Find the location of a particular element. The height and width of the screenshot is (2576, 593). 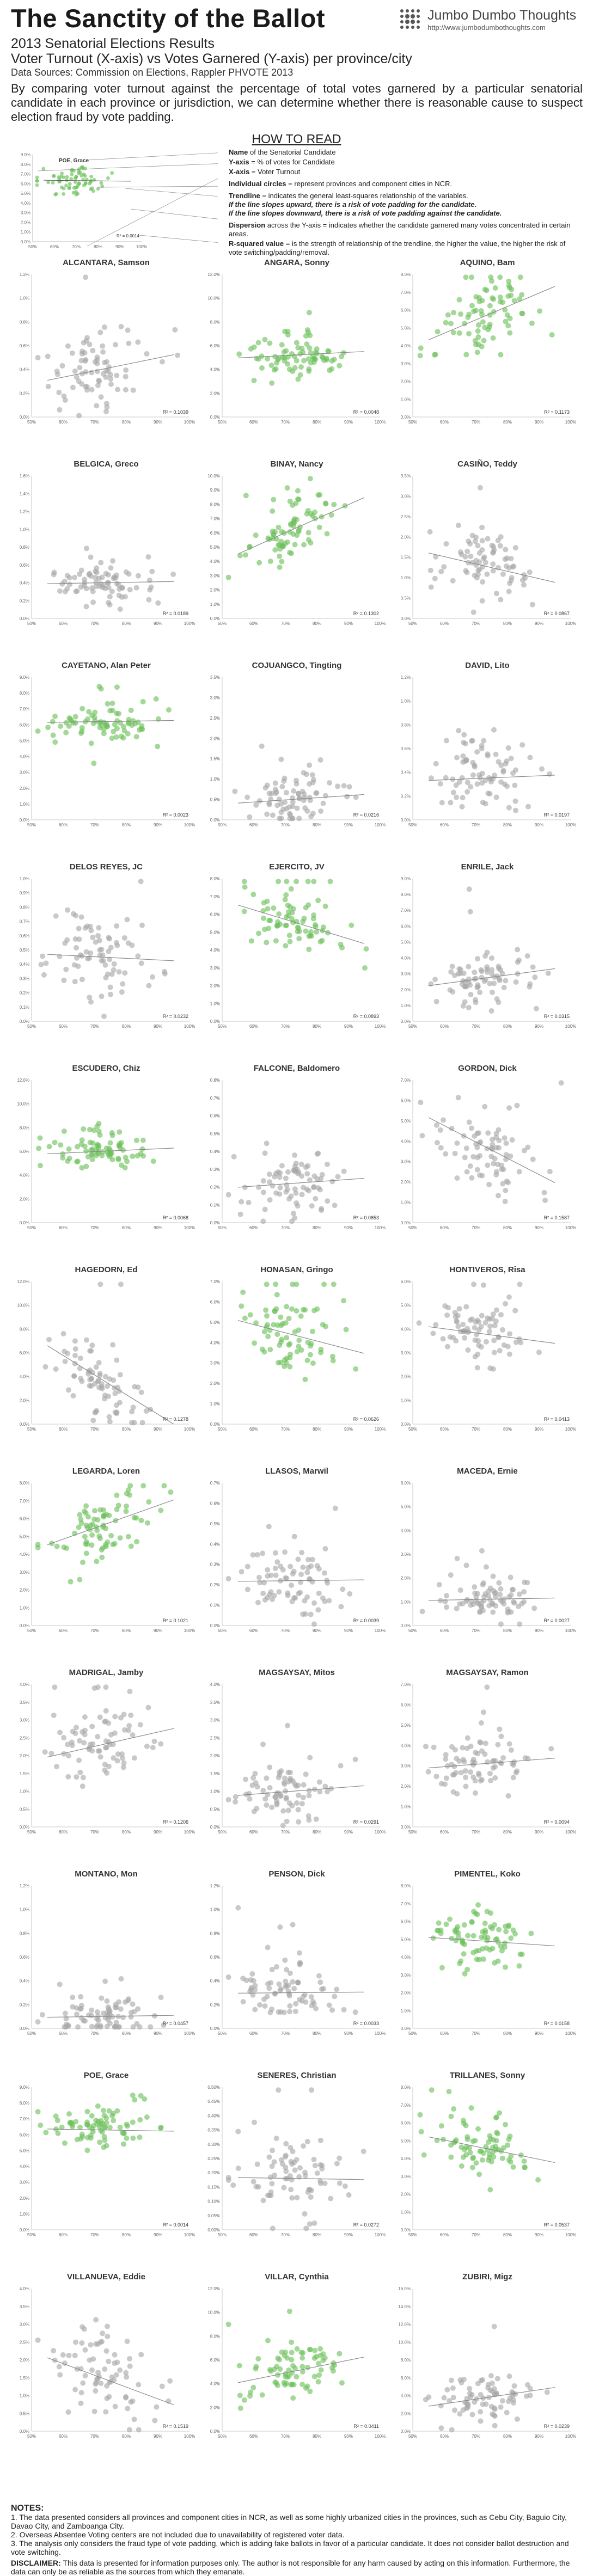

r2-value: R² = 0.1173 is located at coordinates (557, 412).